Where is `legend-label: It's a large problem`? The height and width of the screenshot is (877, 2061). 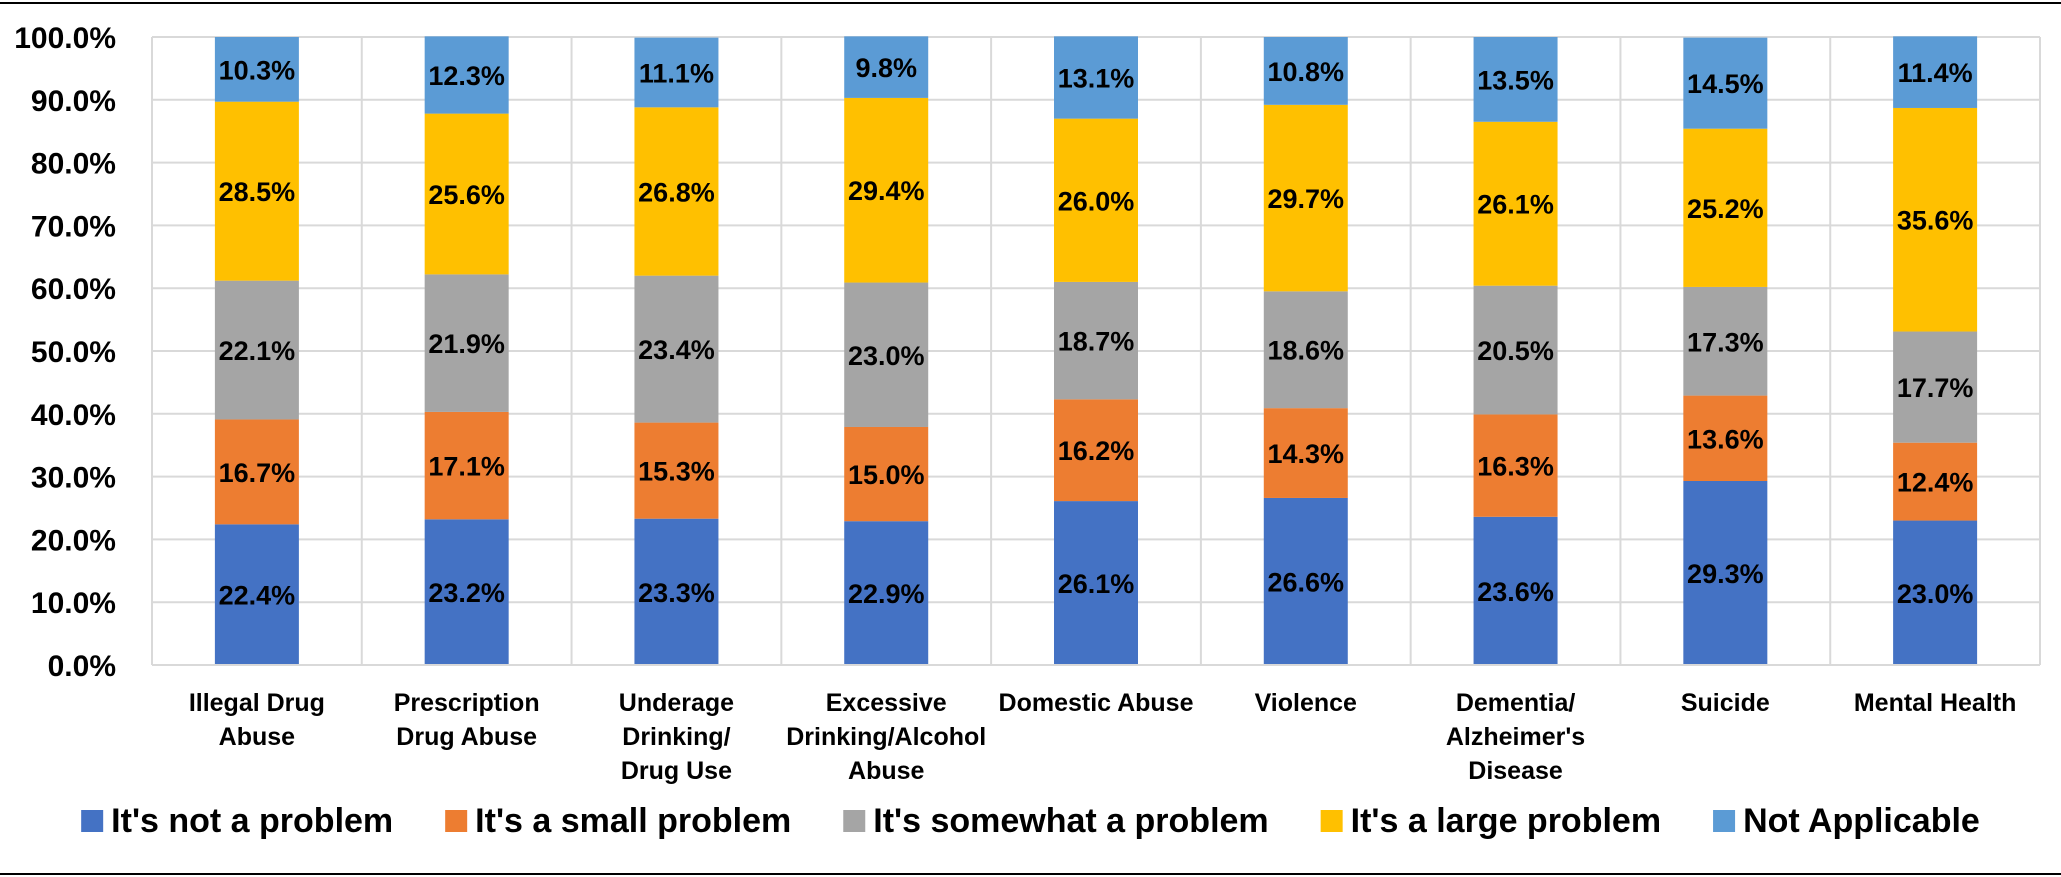 legend-label: It's a large problem is located at coordinates (1506, 821).